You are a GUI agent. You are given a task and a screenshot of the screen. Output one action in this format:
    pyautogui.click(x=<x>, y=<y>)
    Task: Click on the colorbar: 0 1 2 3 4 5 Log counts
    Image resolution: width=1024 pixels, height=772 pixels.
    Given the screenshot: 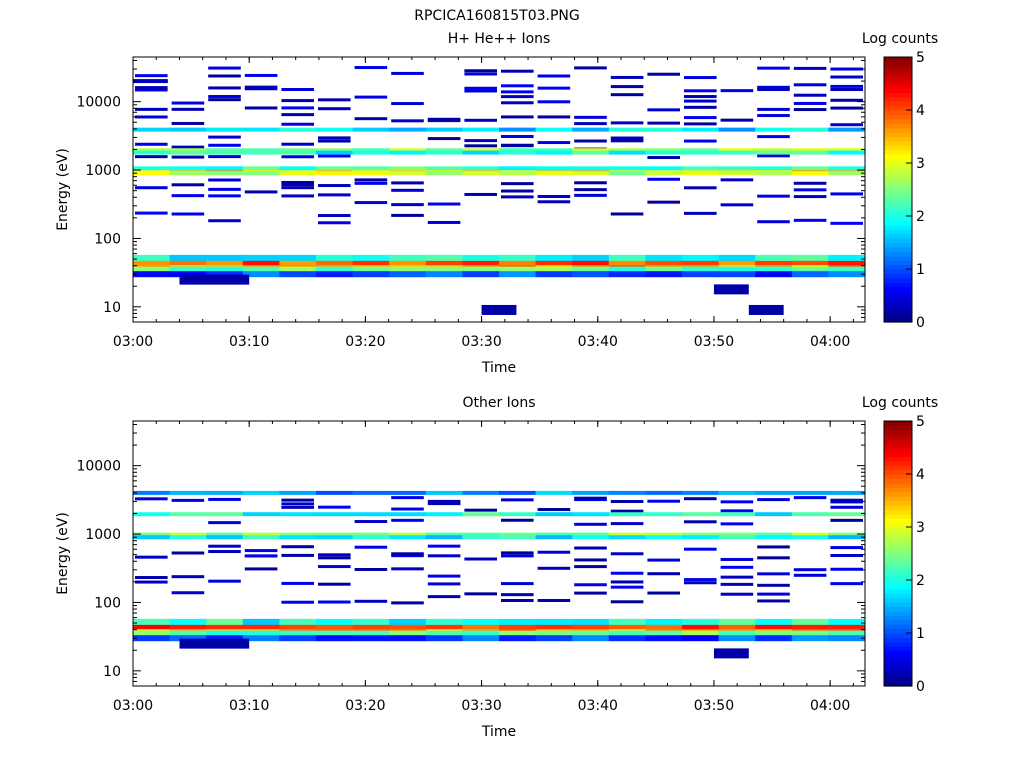 What is the action you would take?
    pyautogui.click(x=900, y=545)
    